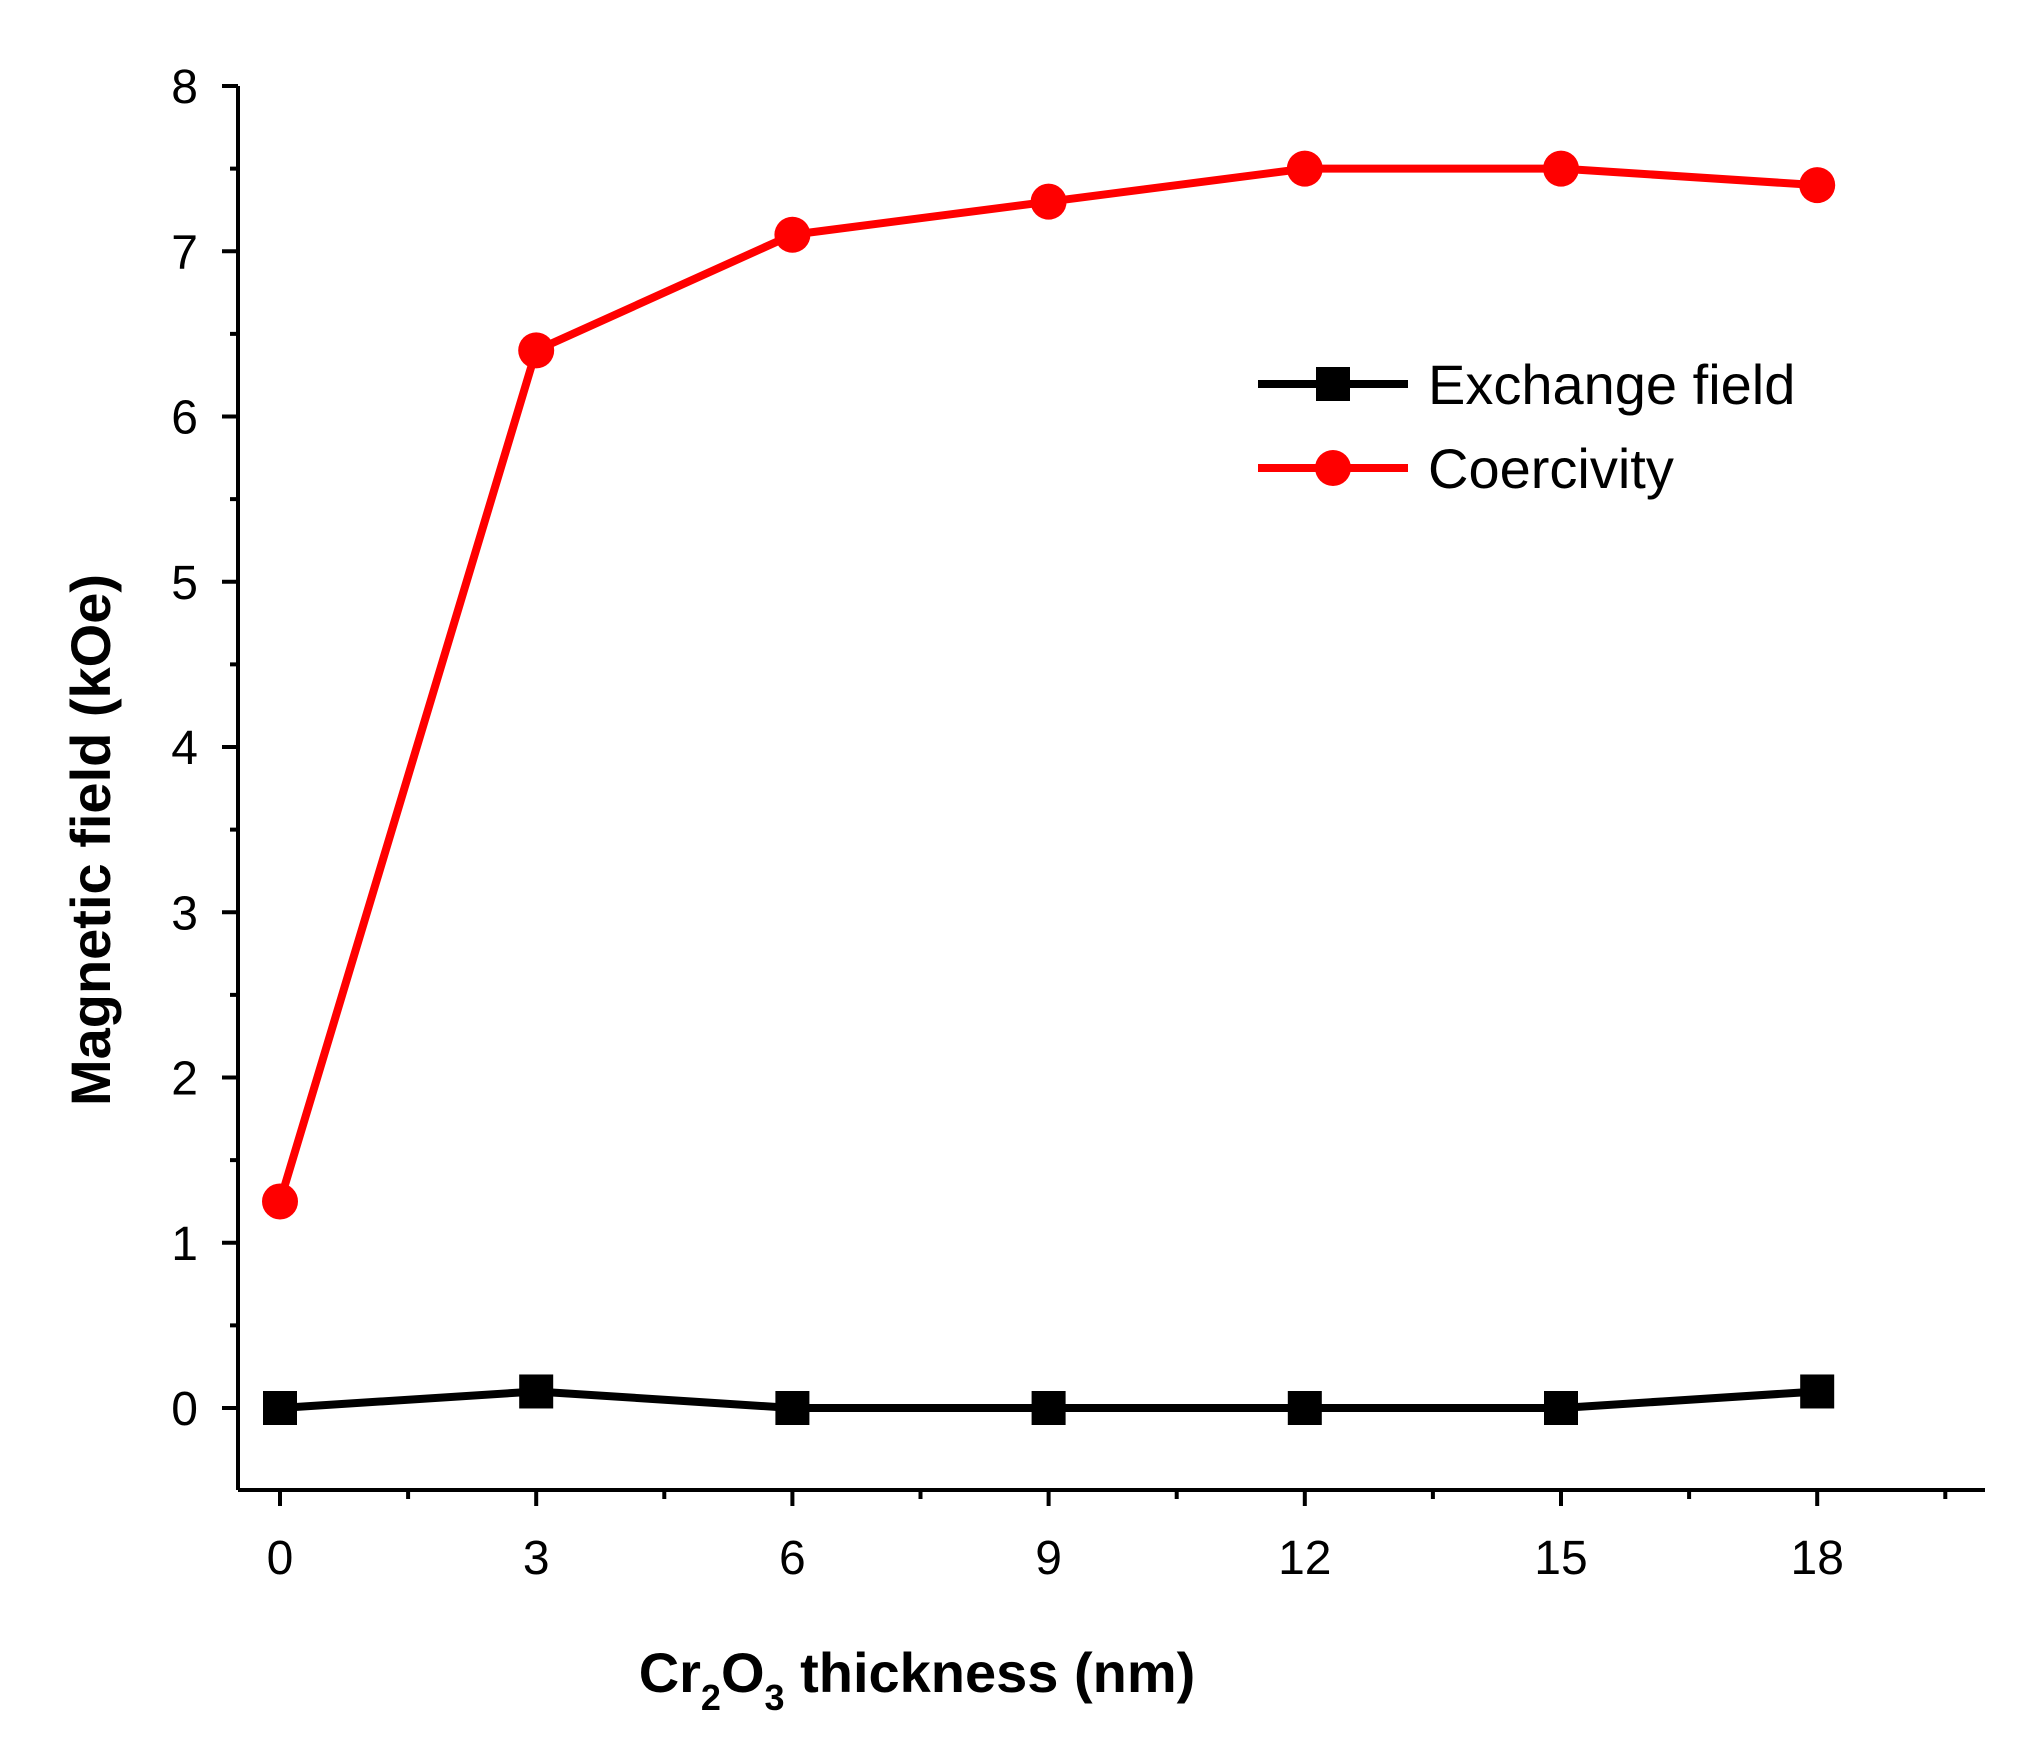 This screenshot has height=1752, width=2024. What do you see at coordinates (184, 1409) in the screenshot?
I see `y-tick-label: 0` at bounding box center [184, 1409].